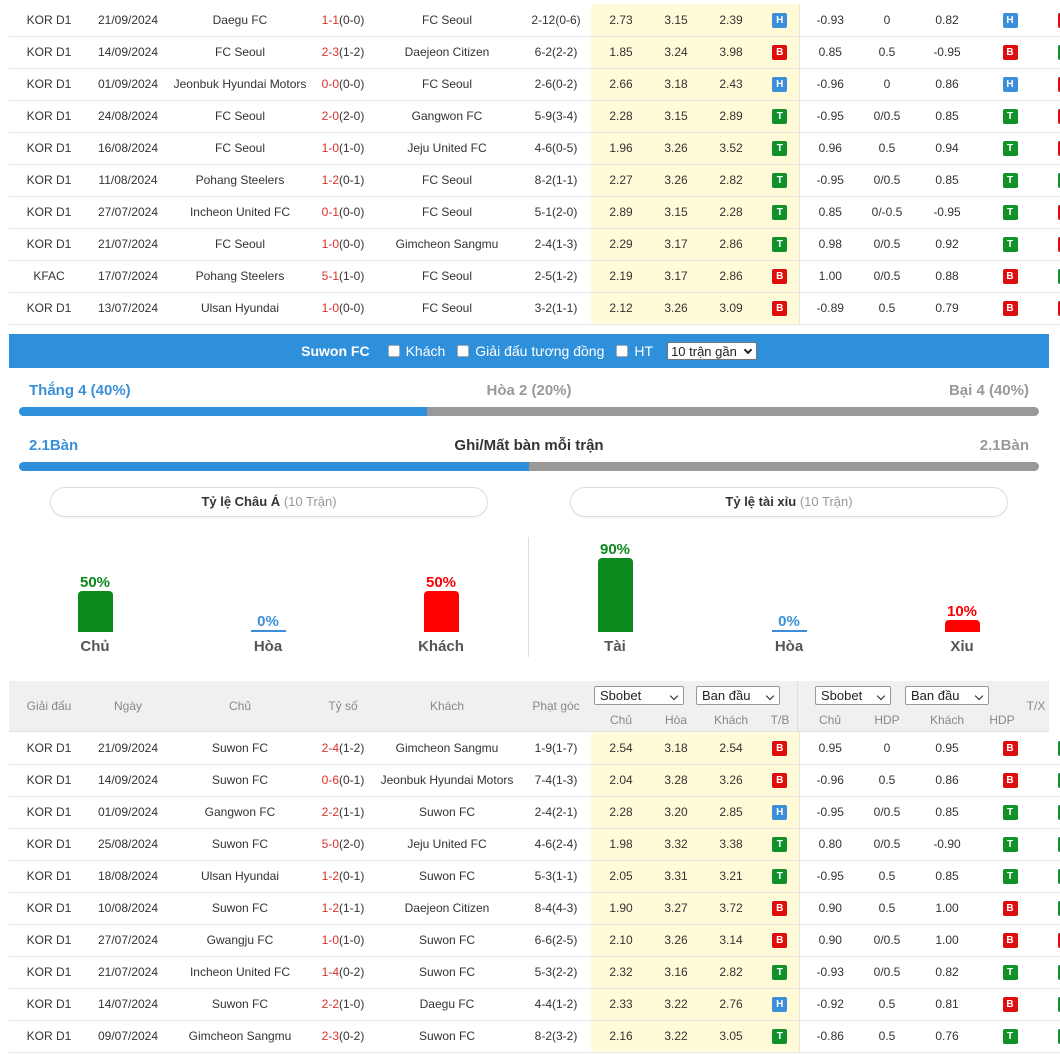 The image size is (1060, 1054). I want to click on ht-checkbox, so click(622, 351).